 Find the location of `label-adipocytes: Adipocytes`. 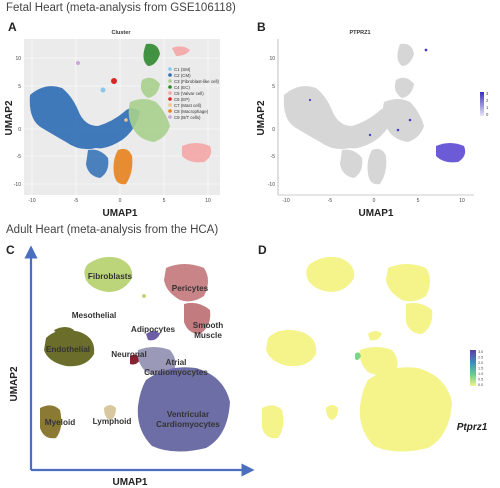

label-adipocytes: Adipocytes is located at coordinates (153, 329).